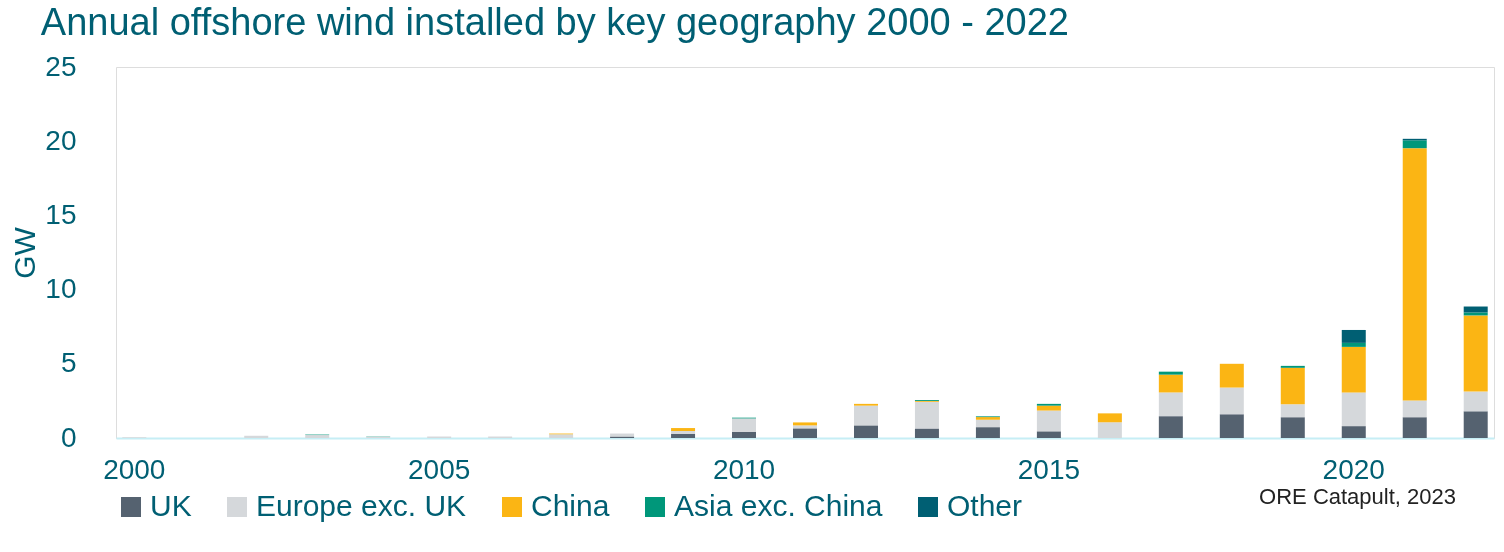  I want to click on x-tick-label: 2015, so click(1049, 469).